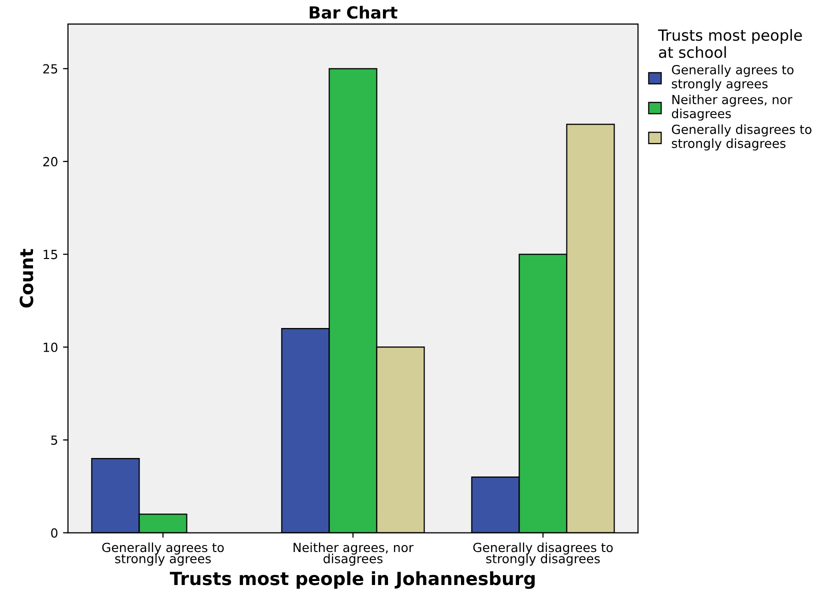 The height and width of the screenshot is (602, 819). Describe the element at coordinates (50, 69) in the screenshot. I see `y-tick-label: 25` at that location.